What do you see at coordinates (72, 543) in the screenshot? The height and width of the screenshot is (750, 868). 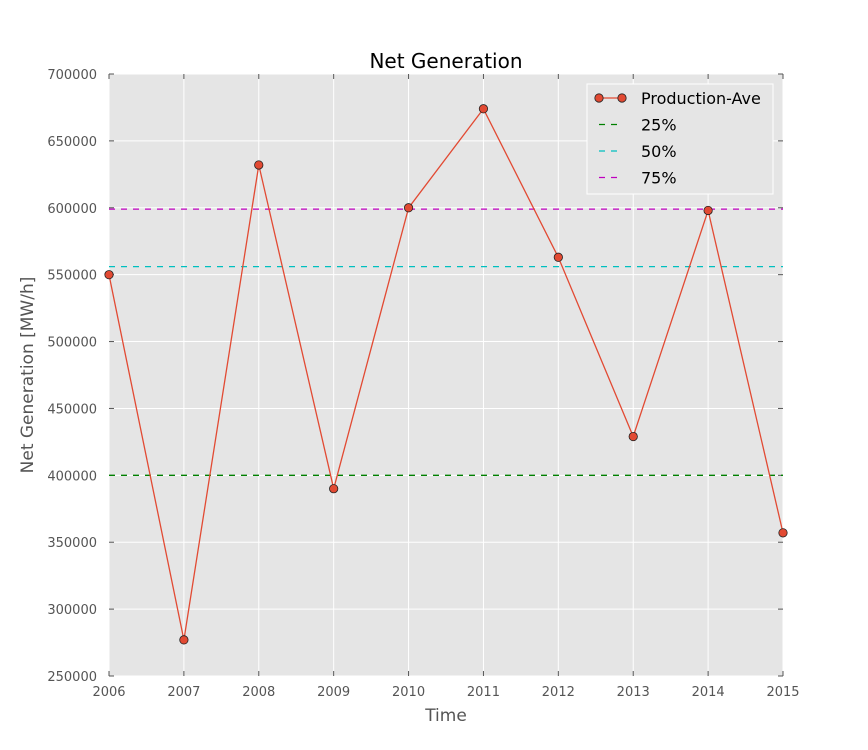 I see `y-tick-label: 350000` at bounding box center [72, 543].